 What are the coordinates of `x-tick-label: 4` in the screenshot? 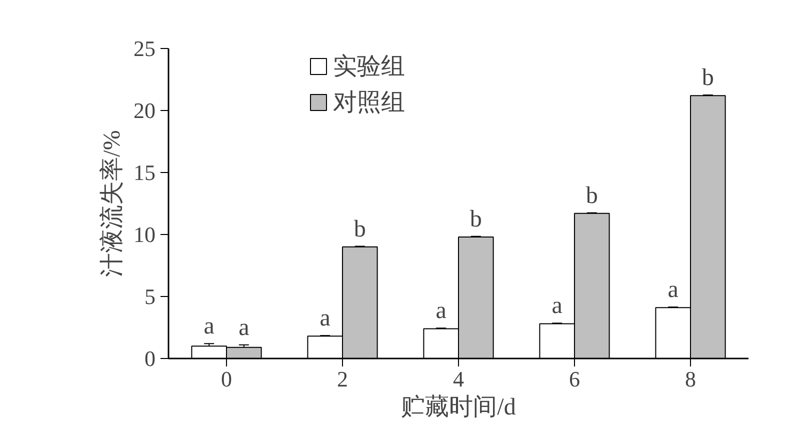 It's located at (458, 379).